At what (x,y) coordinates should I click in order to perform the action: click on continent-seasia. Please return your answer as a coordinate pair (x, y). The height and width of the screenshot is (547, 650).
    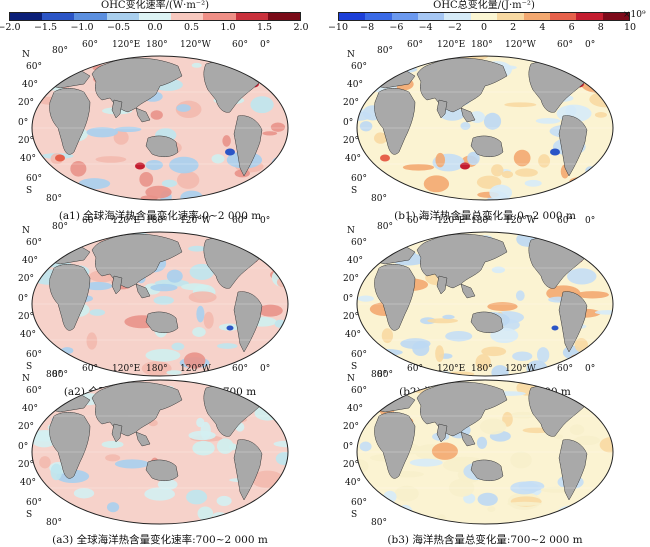
    Looking at the image, I should click on (468, 439).